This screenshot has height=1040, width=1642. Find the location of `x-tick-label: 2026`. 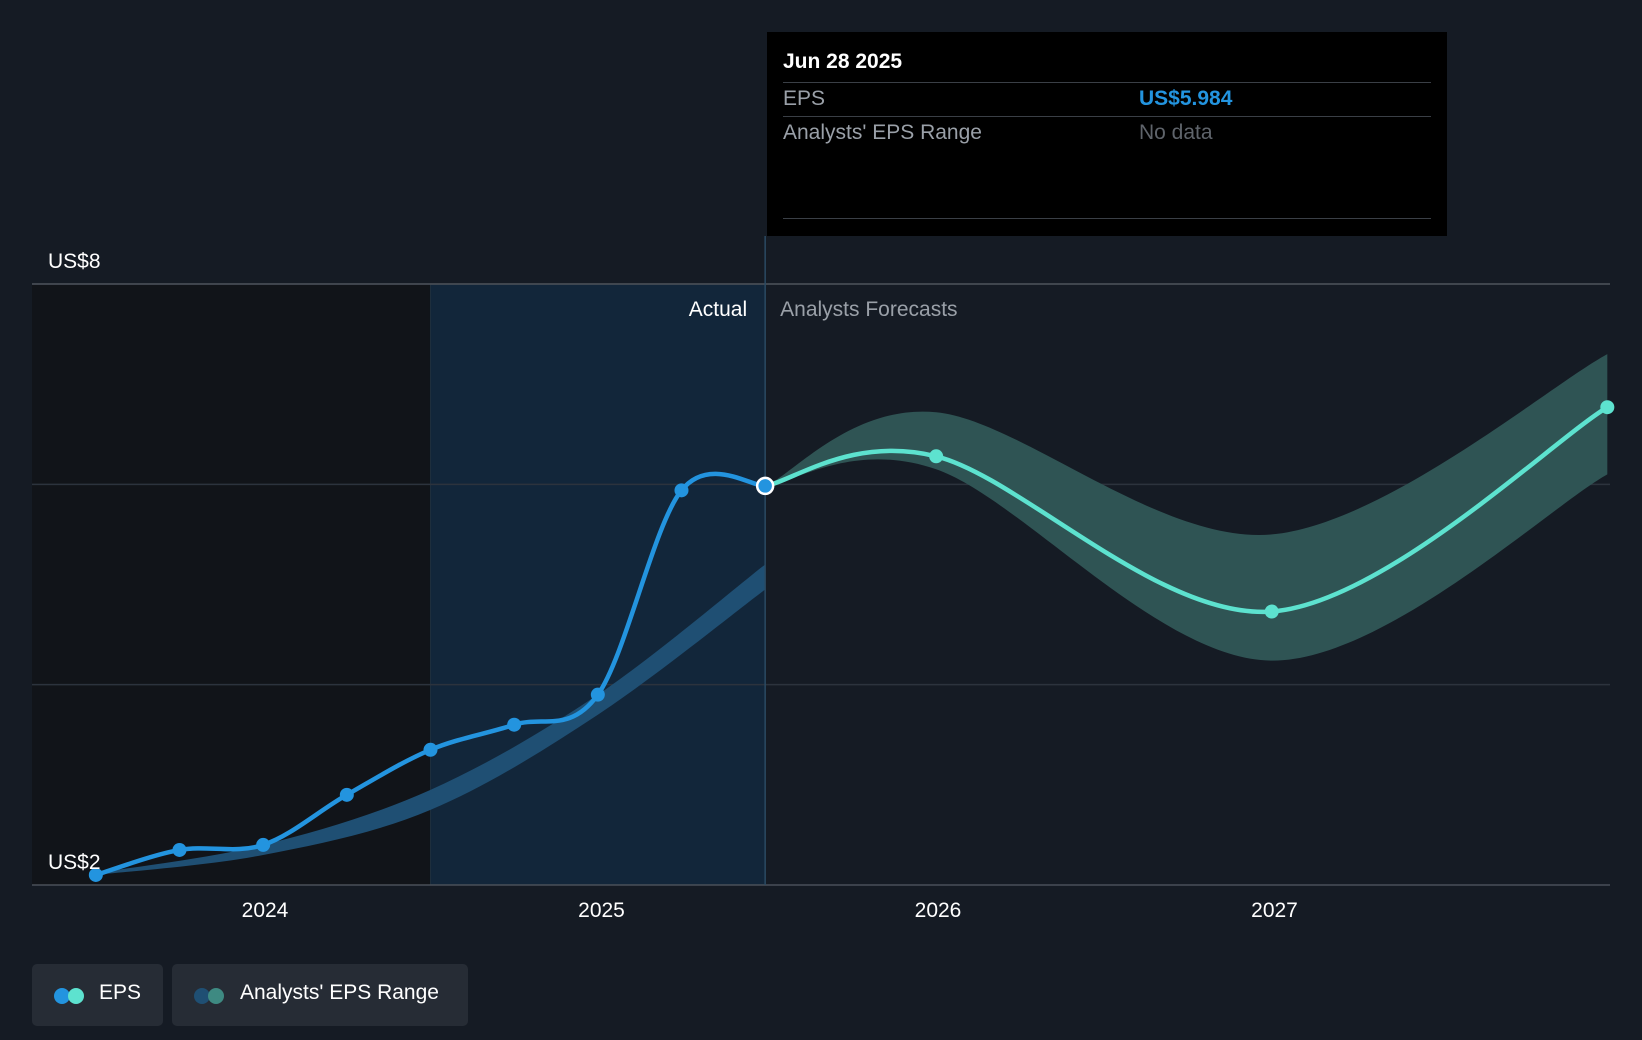

x-tick-label: 2026 is located at coordinates (938, 910).